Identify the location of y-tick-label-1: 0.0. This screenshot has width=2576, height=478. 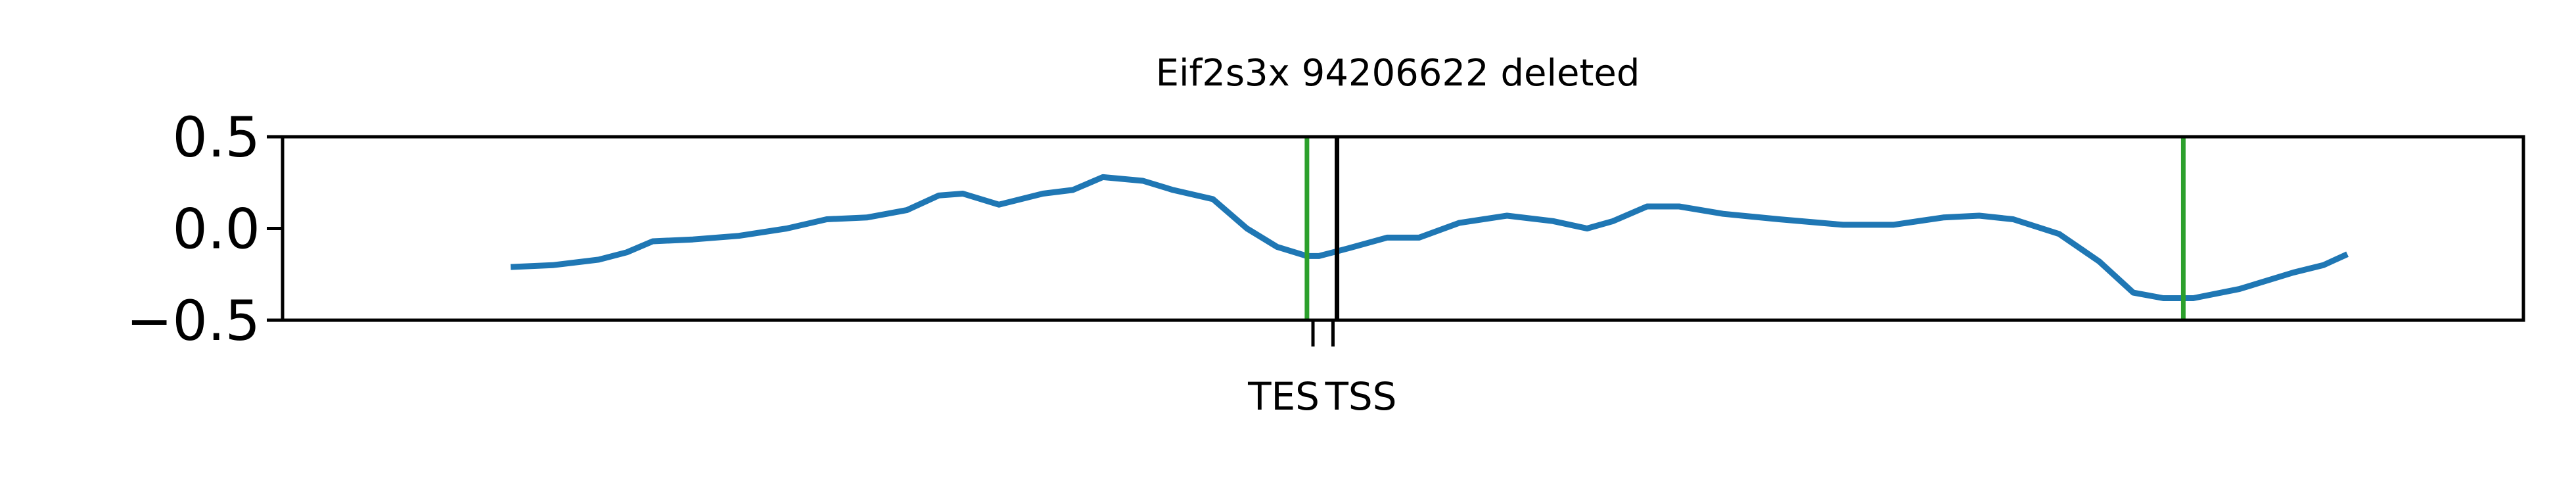
(216, 230).